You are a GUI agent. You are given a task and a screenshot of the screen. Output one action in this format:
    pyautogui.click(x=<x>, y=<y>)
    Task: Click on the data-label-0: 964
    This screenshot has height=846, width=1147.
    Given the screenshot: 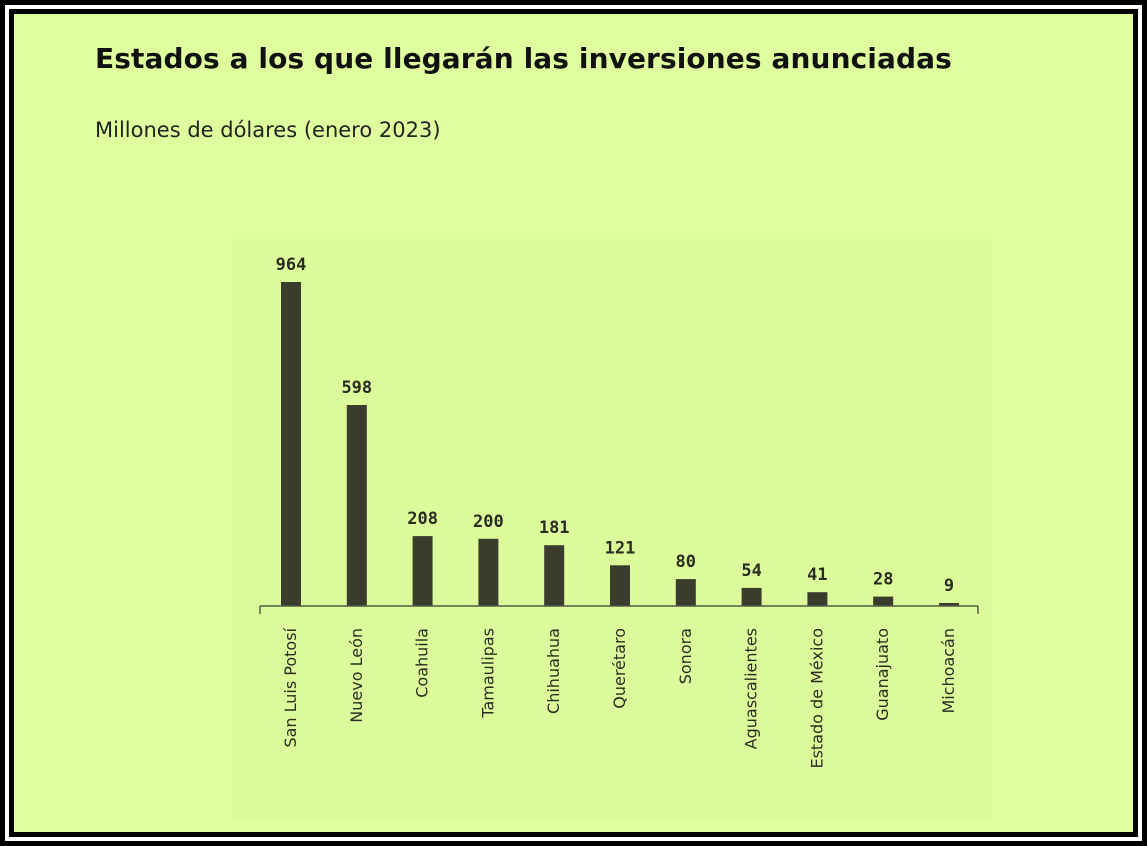 What is the action you would take?
    pyautogui.click(x=291, y=265)
    